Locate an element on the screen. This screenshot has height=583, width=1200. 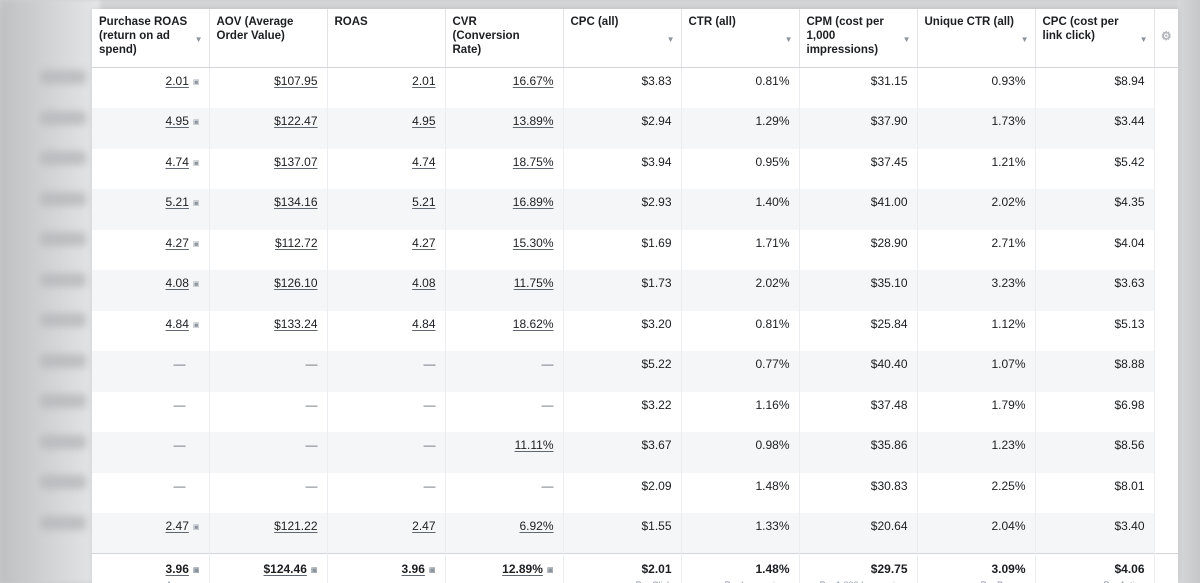
cell-value: 2.02% is located at coordinates (772, 283).